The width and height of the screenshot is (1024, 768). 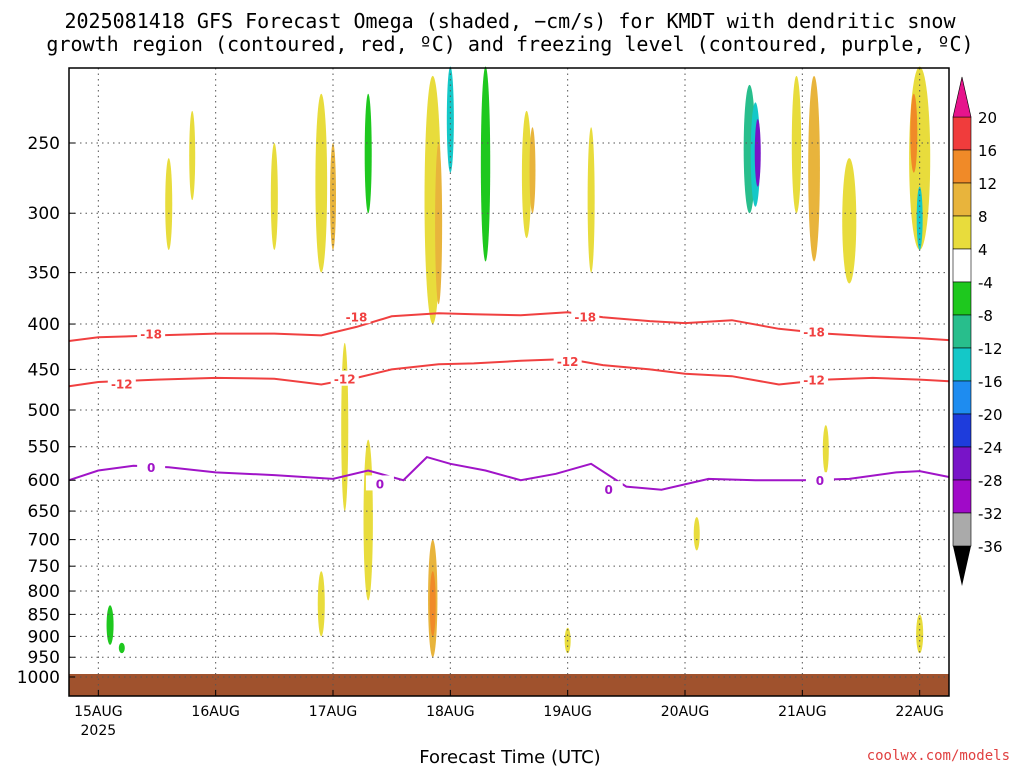 What do you see at coordinates (44, 370) in the screenshot?
I see `y-tick-label: 450` at bounding box center [44, 370].